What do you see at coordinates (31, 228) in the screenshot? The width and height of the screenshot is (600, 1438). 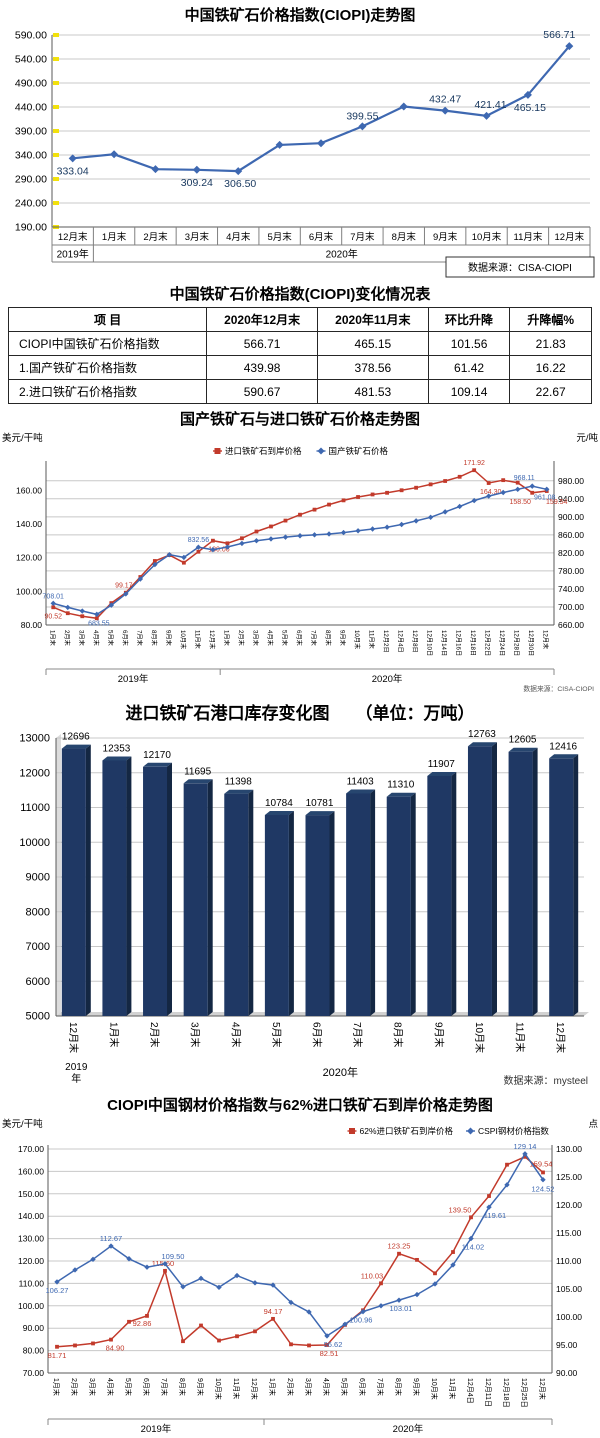 I see `chart-text: 190.00` at bounding box center [31, 228].